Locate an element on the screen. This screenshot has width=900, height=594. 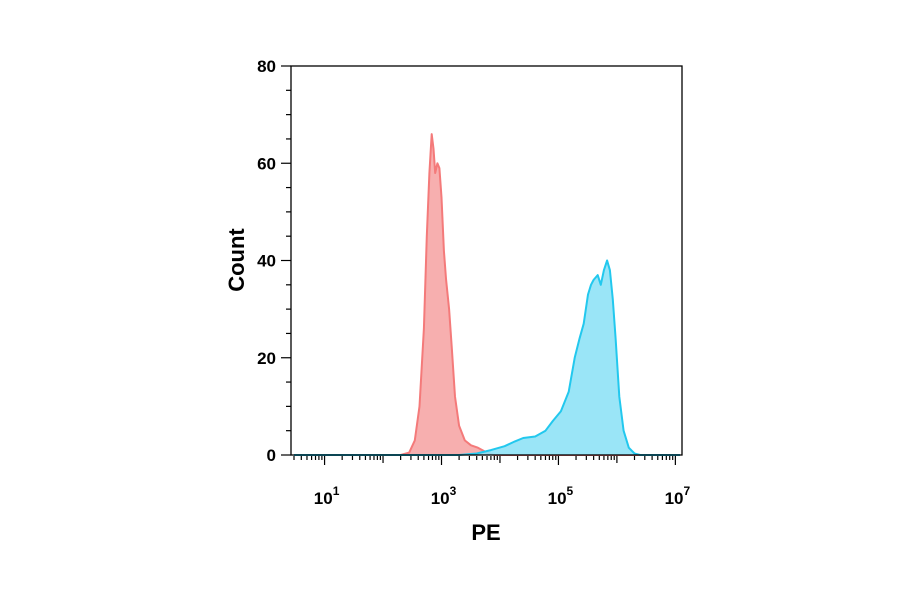
y-tick-label: 20 is located at coordinates (266, 358).